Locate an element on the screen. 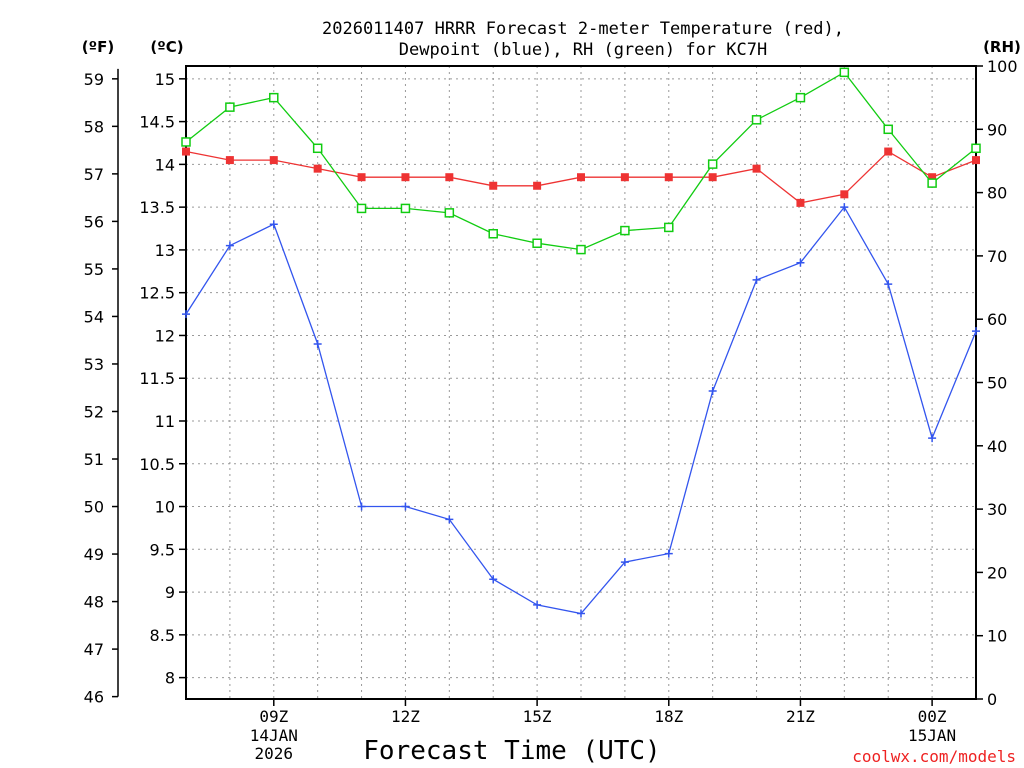 The width and height of the screenshot is (1024, 768). celsius-tick-label: 10.5 is located at coordinates (157, 464).